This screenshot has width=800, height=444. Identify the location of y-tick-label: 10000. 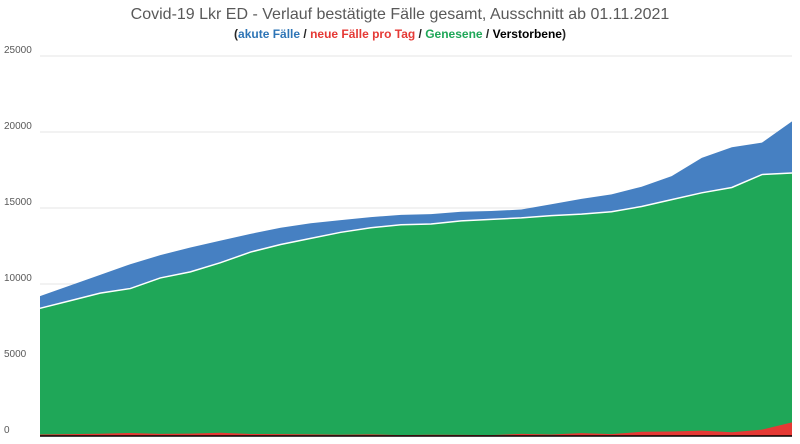
(18, 278).